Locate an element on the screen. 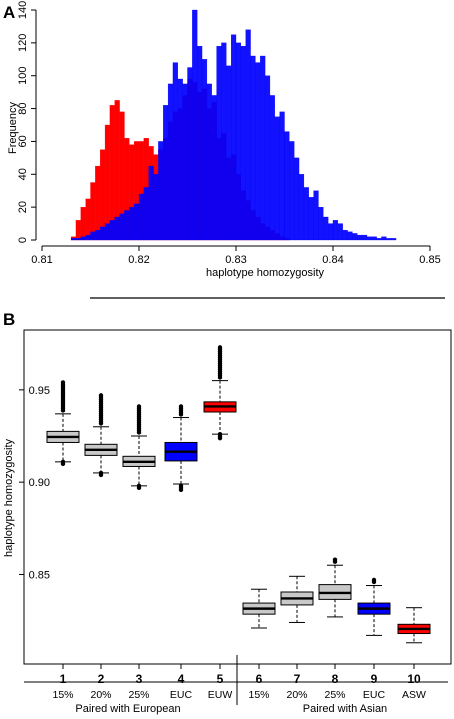 This screenshot has width=454, height=719. y-tick-label: 0 is located at coordinates (23, 240).